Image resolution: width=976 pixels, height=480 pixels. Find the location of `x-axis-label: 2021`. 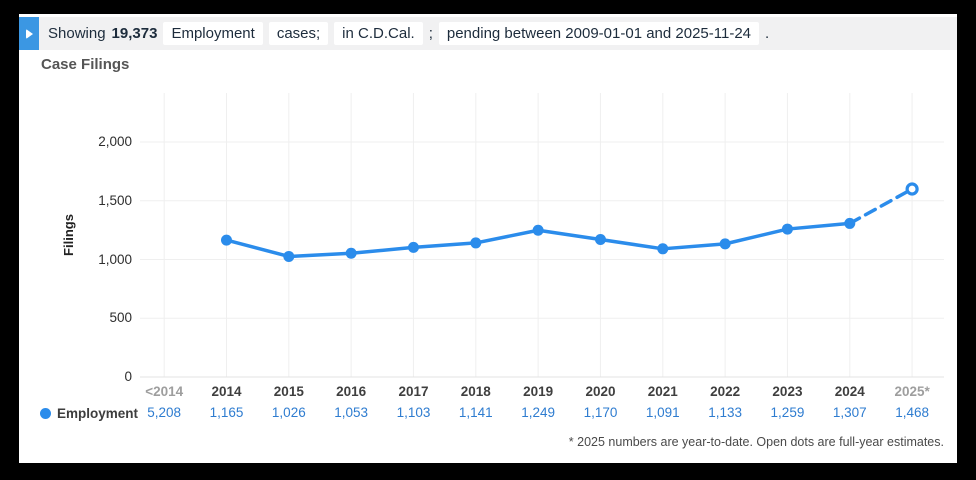

x-axis-label: 2021 is located at coordinates (662, 391).